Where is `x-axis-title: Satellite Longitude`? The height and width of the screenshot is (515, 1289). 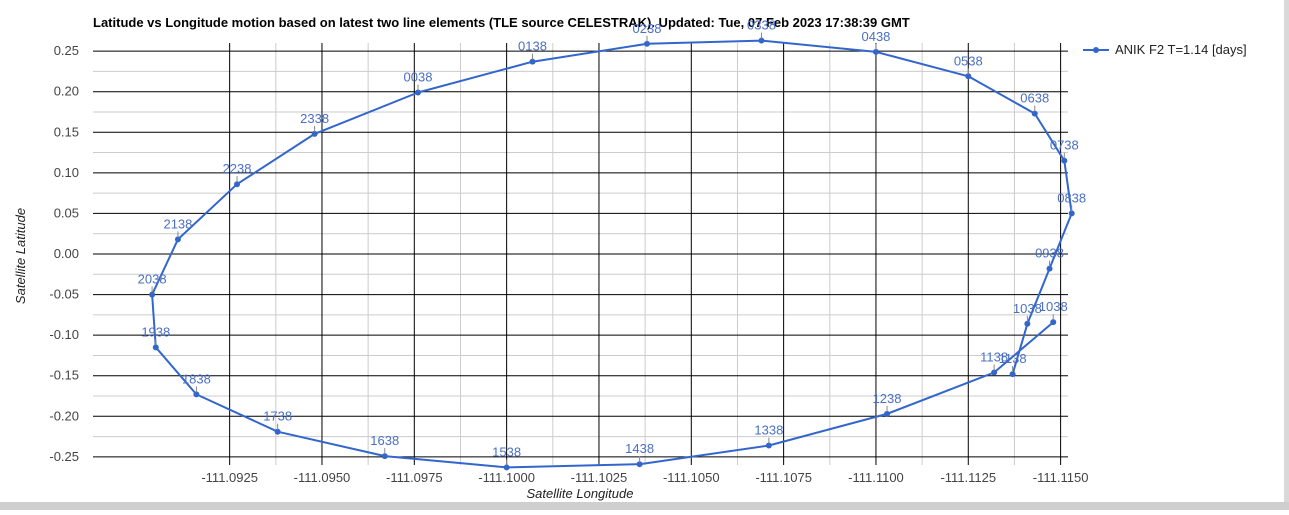
x-axis-title: Satellite Longitude is located at coordinates (580, 493).